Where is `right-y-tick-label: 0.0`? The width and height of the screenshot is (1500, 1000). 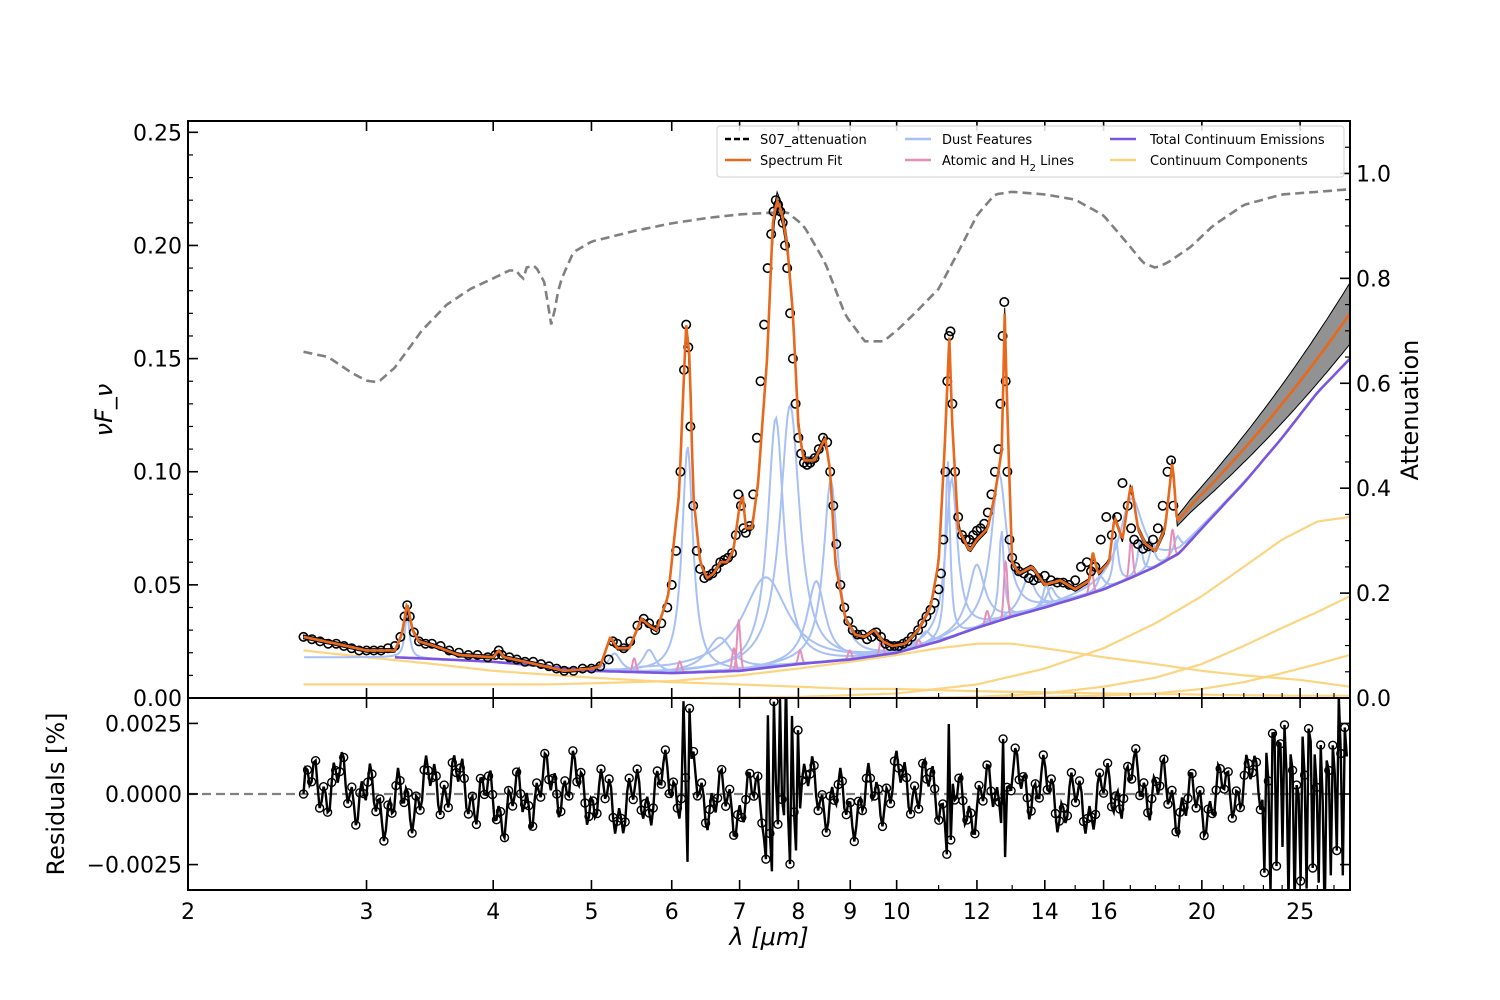 right-y-tick-label: 0.0 is located at coordinates (1373, 699).